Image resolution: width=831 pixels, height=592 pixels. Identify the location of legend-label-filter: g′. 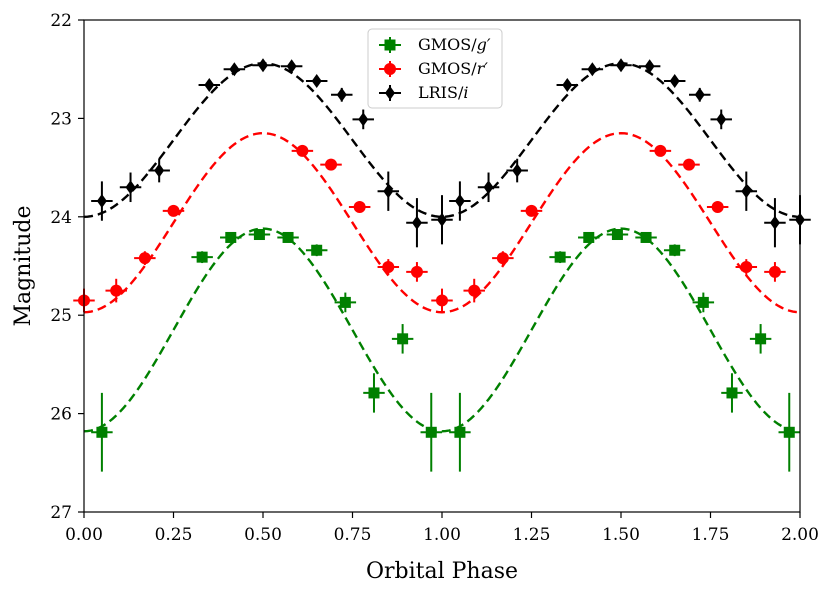
(484, 44).